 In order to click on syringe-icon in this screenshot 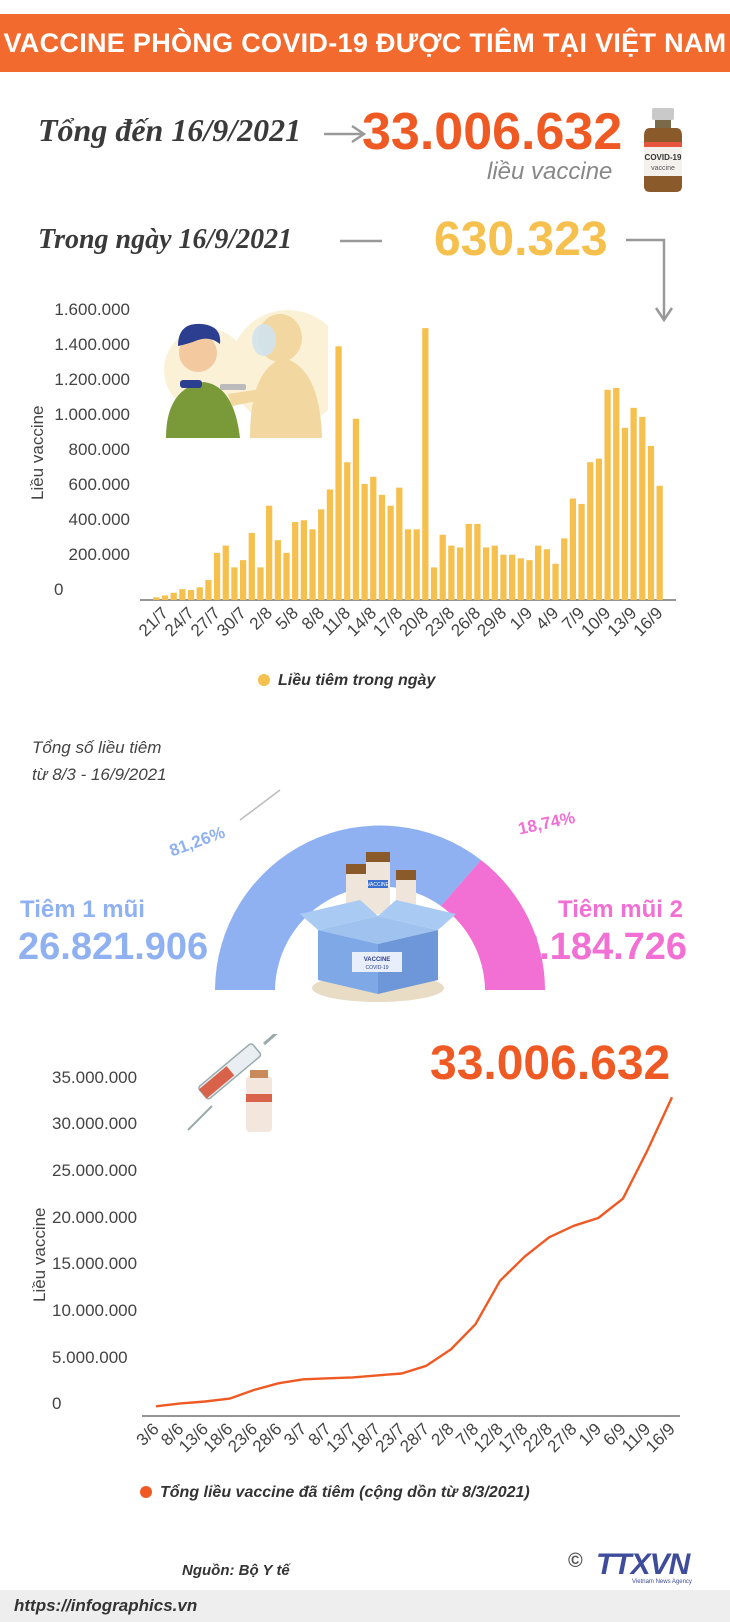, I will do `click(232, 1083)`.